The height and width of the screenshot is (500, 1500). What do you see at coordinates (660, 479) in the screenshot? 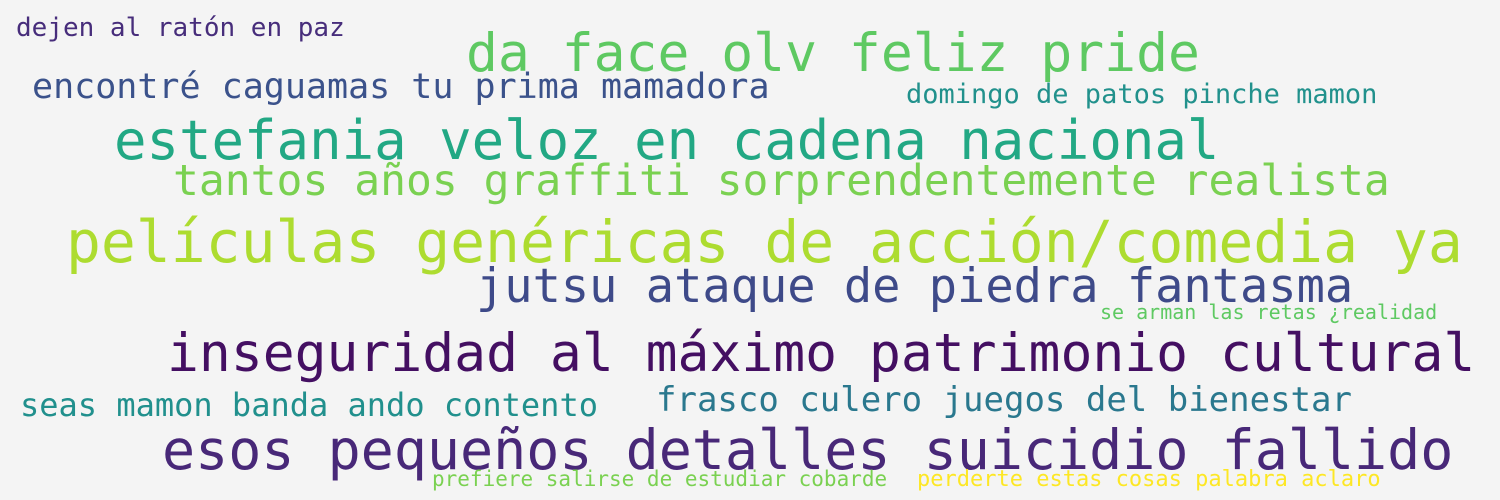
I see `cloud-phrase: prefiere salirse de estudiar cobarde` at bounding box center [660, 479].